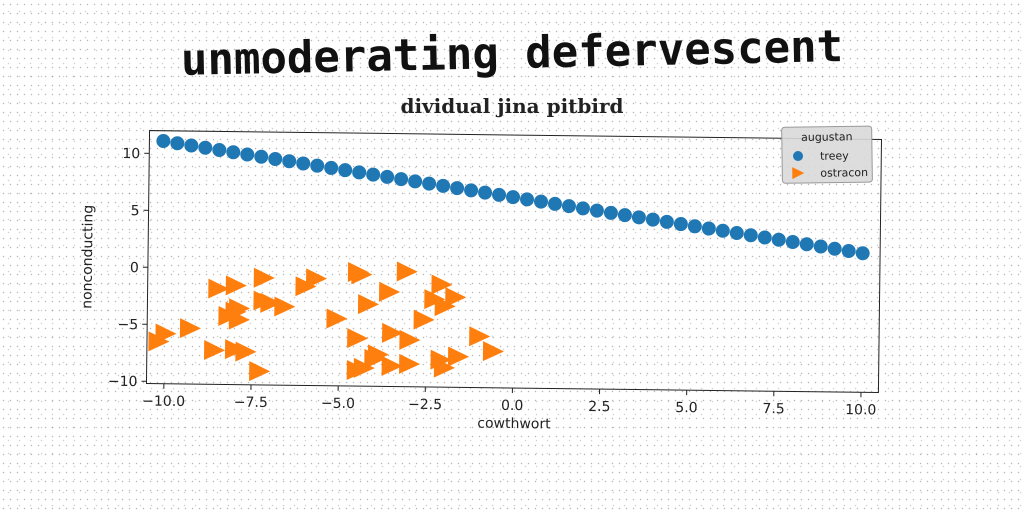 The image size is (1024, 512). I want to click on legend-marker-treey, so click(798, 156).